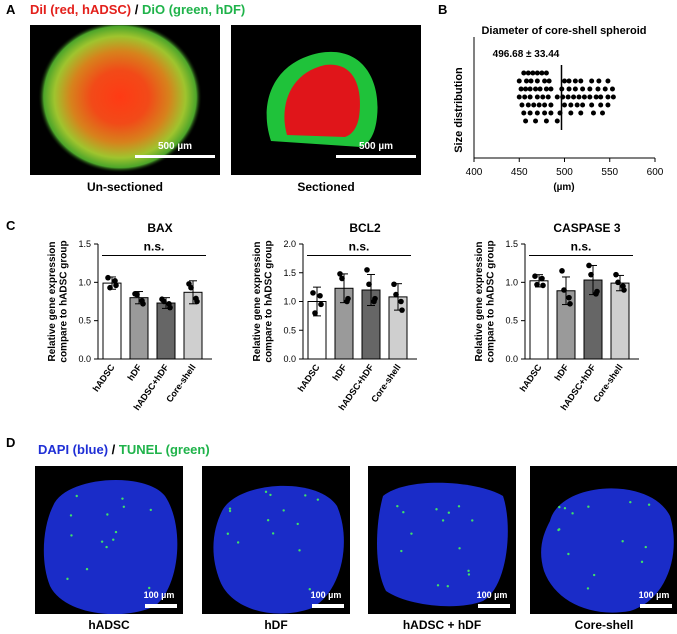  I want to click on legend-dii: DiI (red, hADSC), so click(81, 9).